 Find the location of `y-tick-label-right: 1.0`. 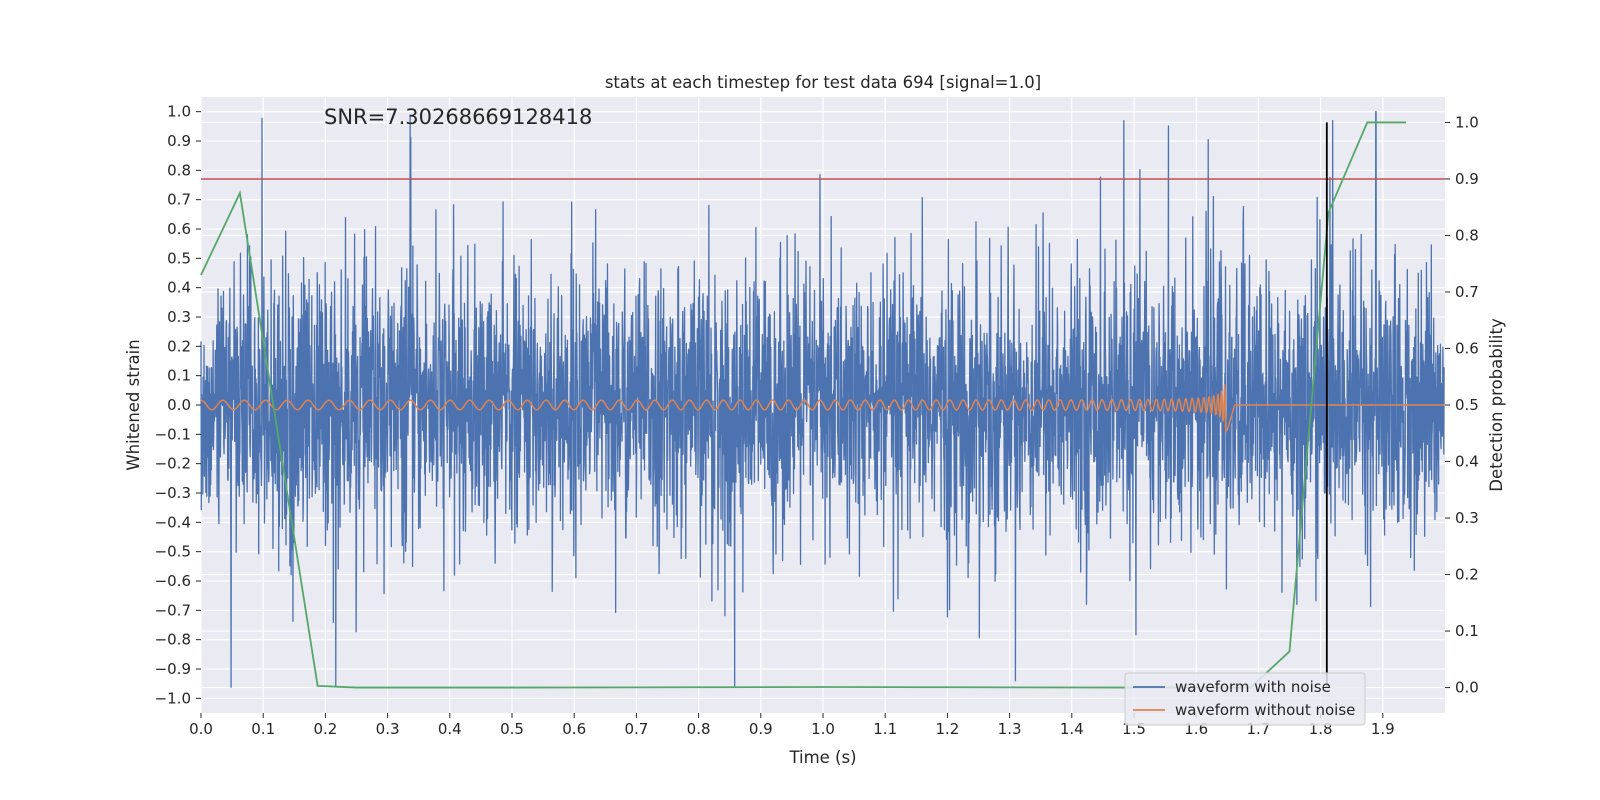

y-tick-label-right: 1.0 is located at coordinates (1467, 122).